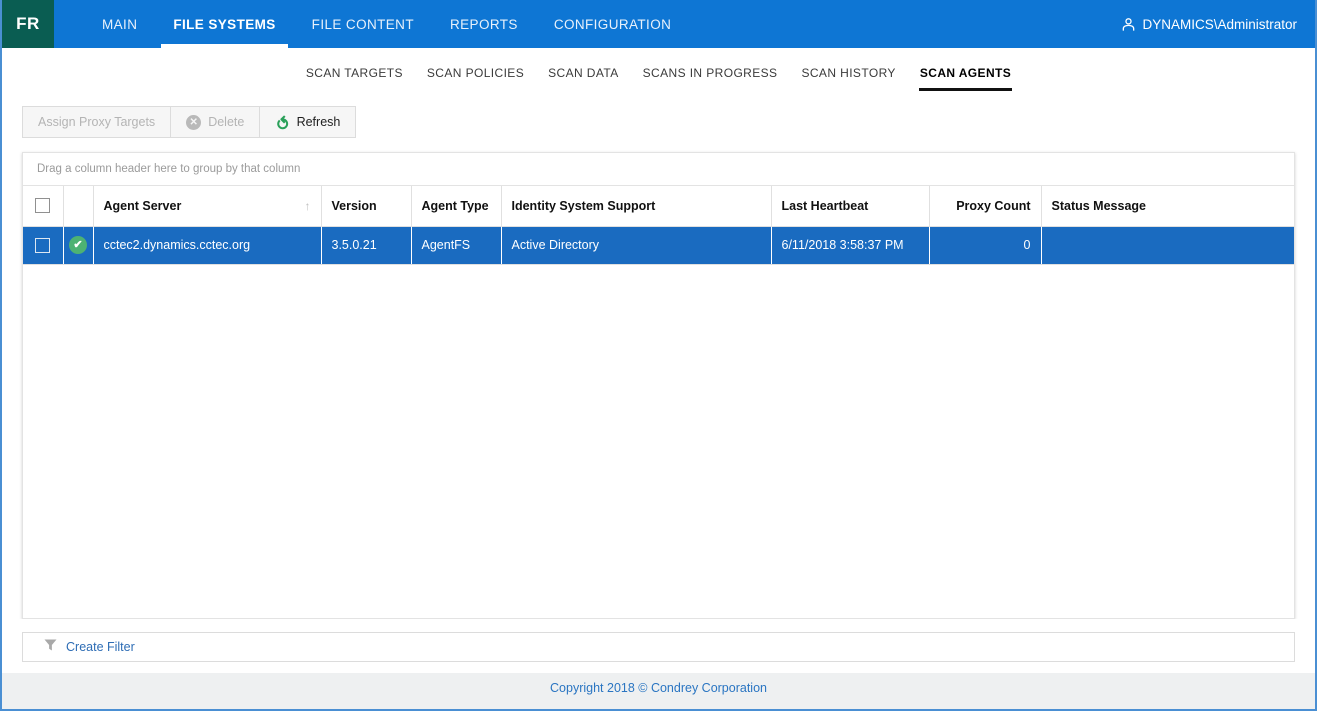 The width and height of the screenshot is (1317, 711). I want to click on row-checkbox, so click(43, 245).